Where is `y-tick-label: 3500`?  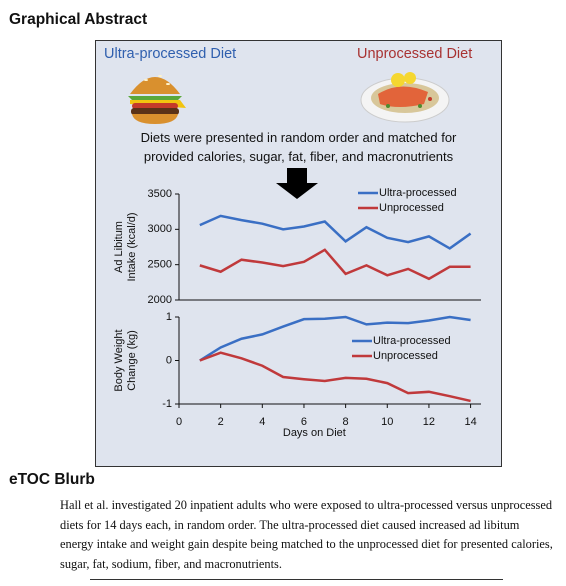
y-tick-label: 3500 is located at coordinates (160, 194).